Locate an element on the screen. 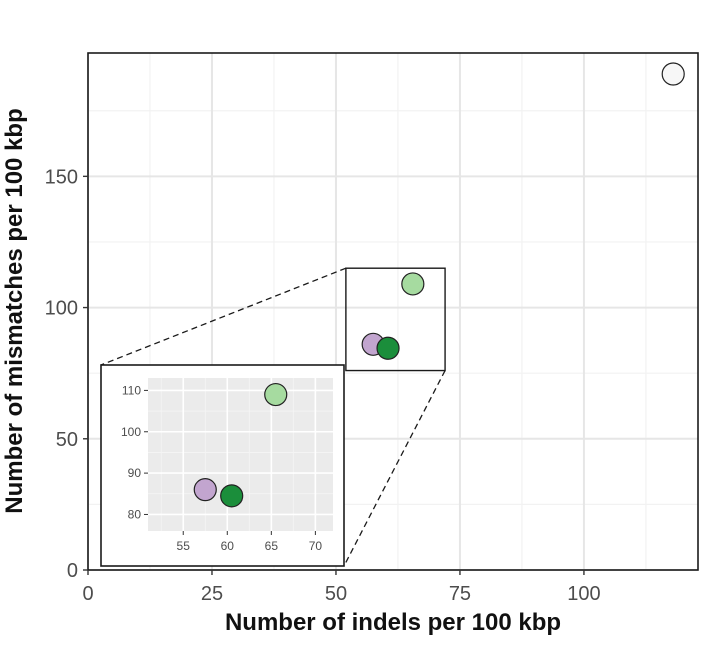 Image resolution: width=714 pixels, height=661 pixels. inset-y-tick-label: 110 is located at coordinates (131, 390).